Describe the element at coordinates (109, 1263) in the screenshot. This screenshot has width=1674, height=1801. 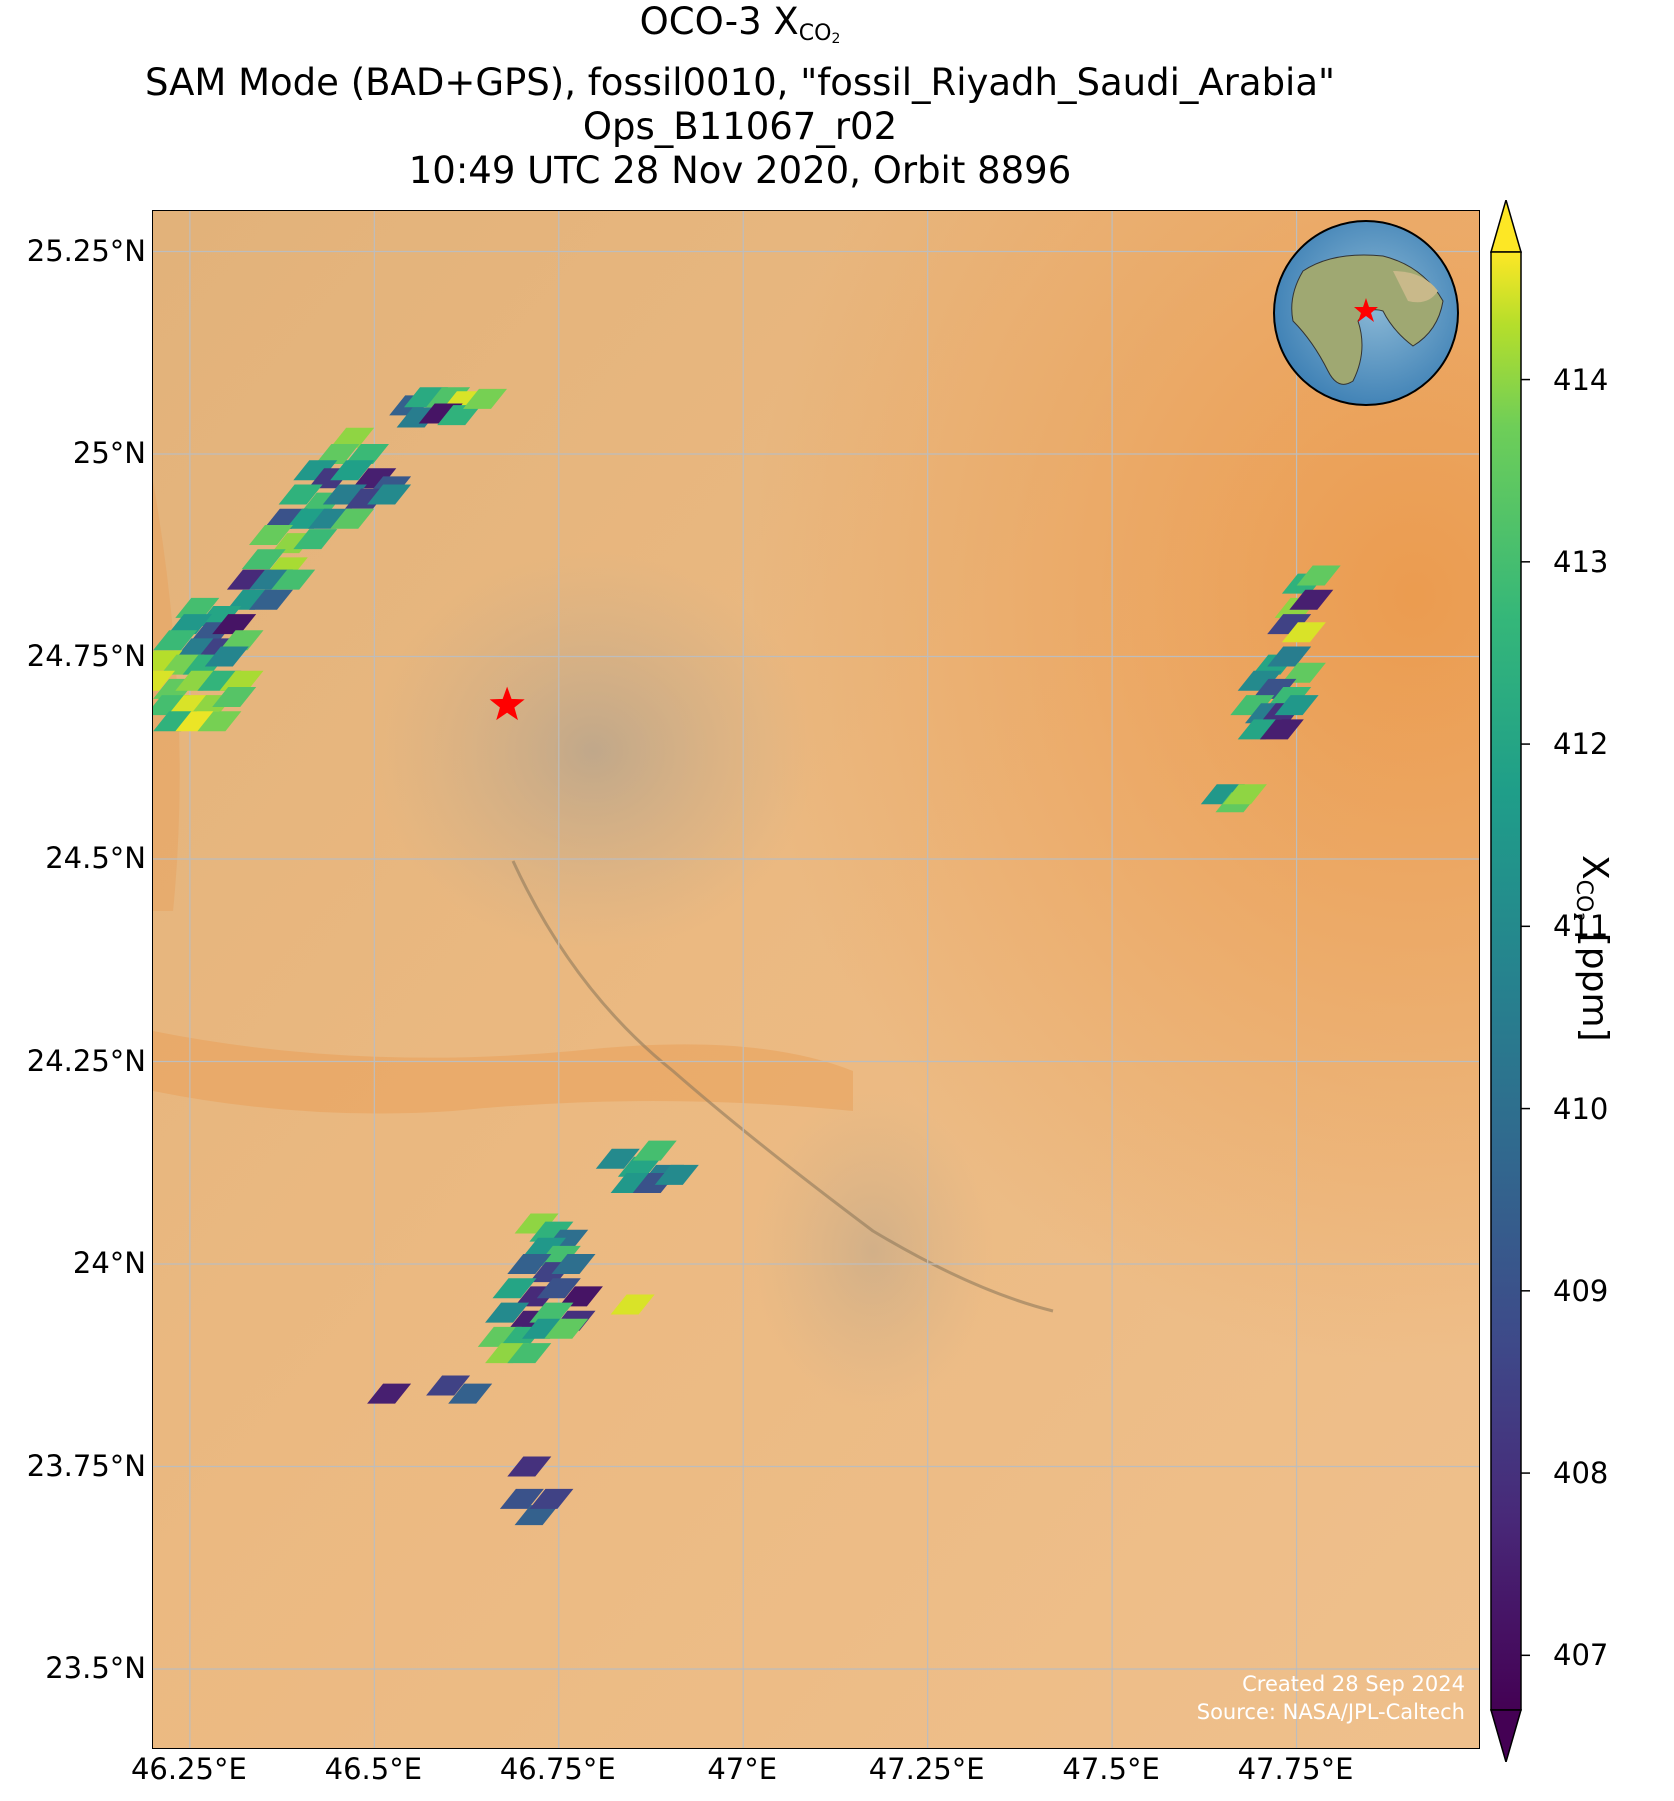
I see `latitude-tick-label: 24°N` at that location.